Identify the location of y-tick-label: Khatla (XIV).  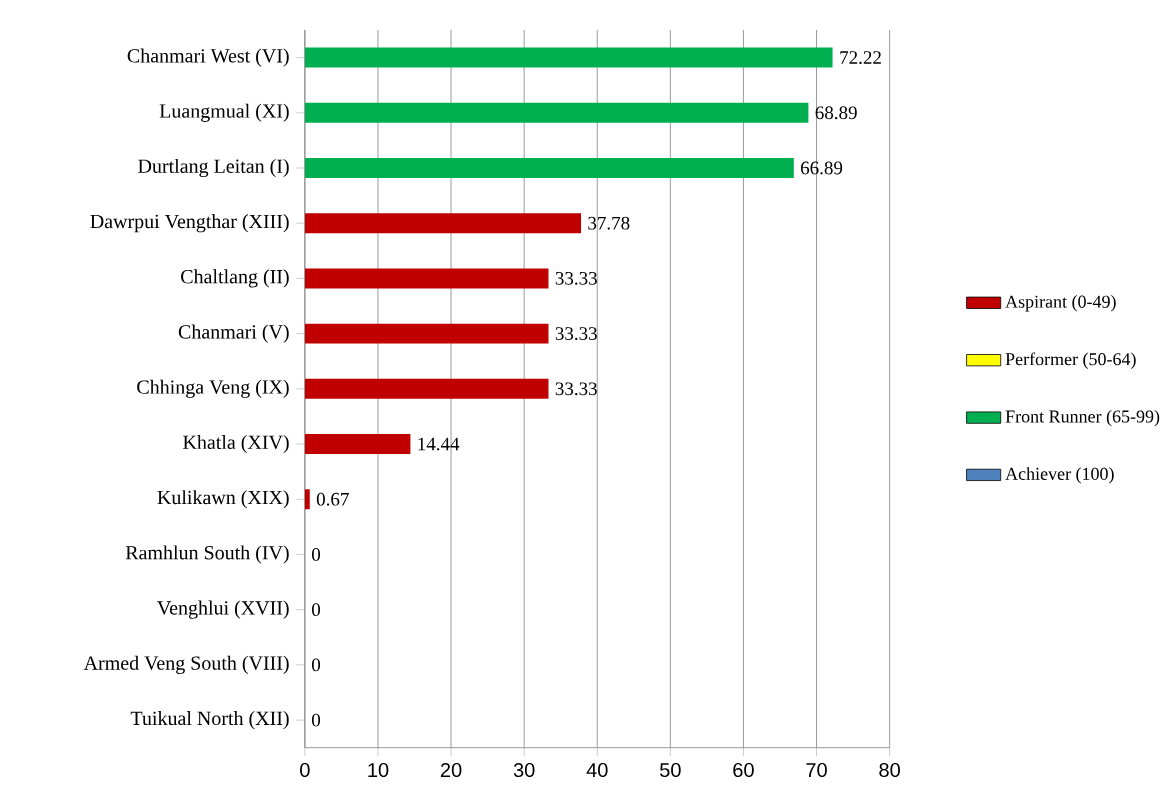
(236, 444).